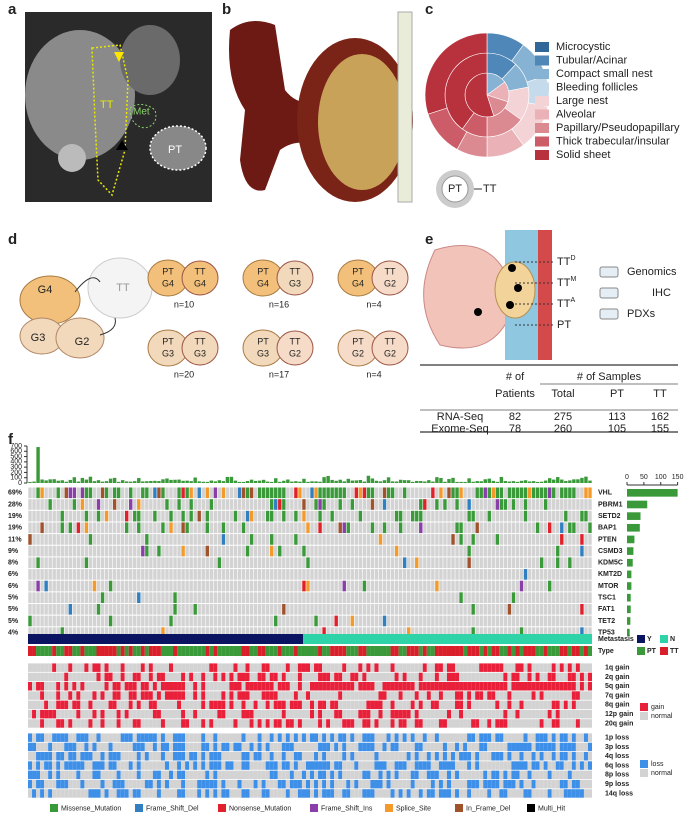 The image size is (685, 816). I want to click on pt-core, so click(455, 189).